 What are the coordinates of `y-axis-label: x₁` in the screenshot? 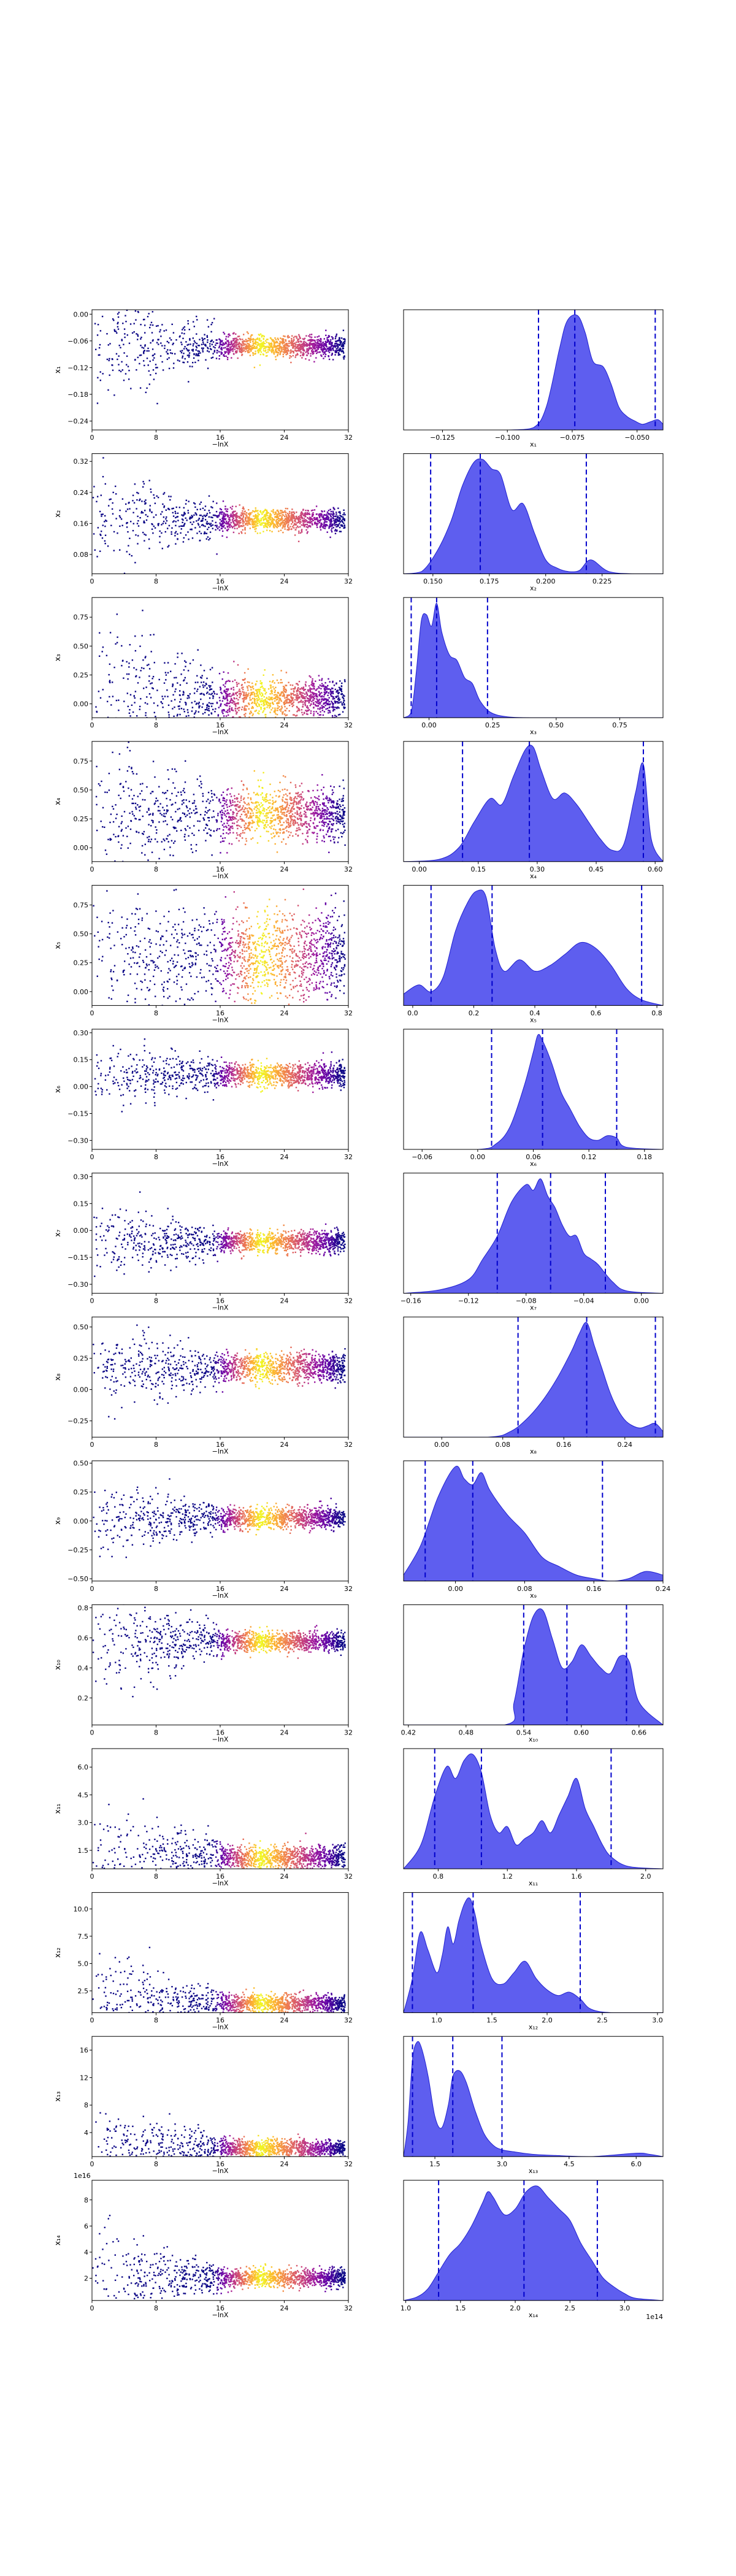 It's located at (57, 370).